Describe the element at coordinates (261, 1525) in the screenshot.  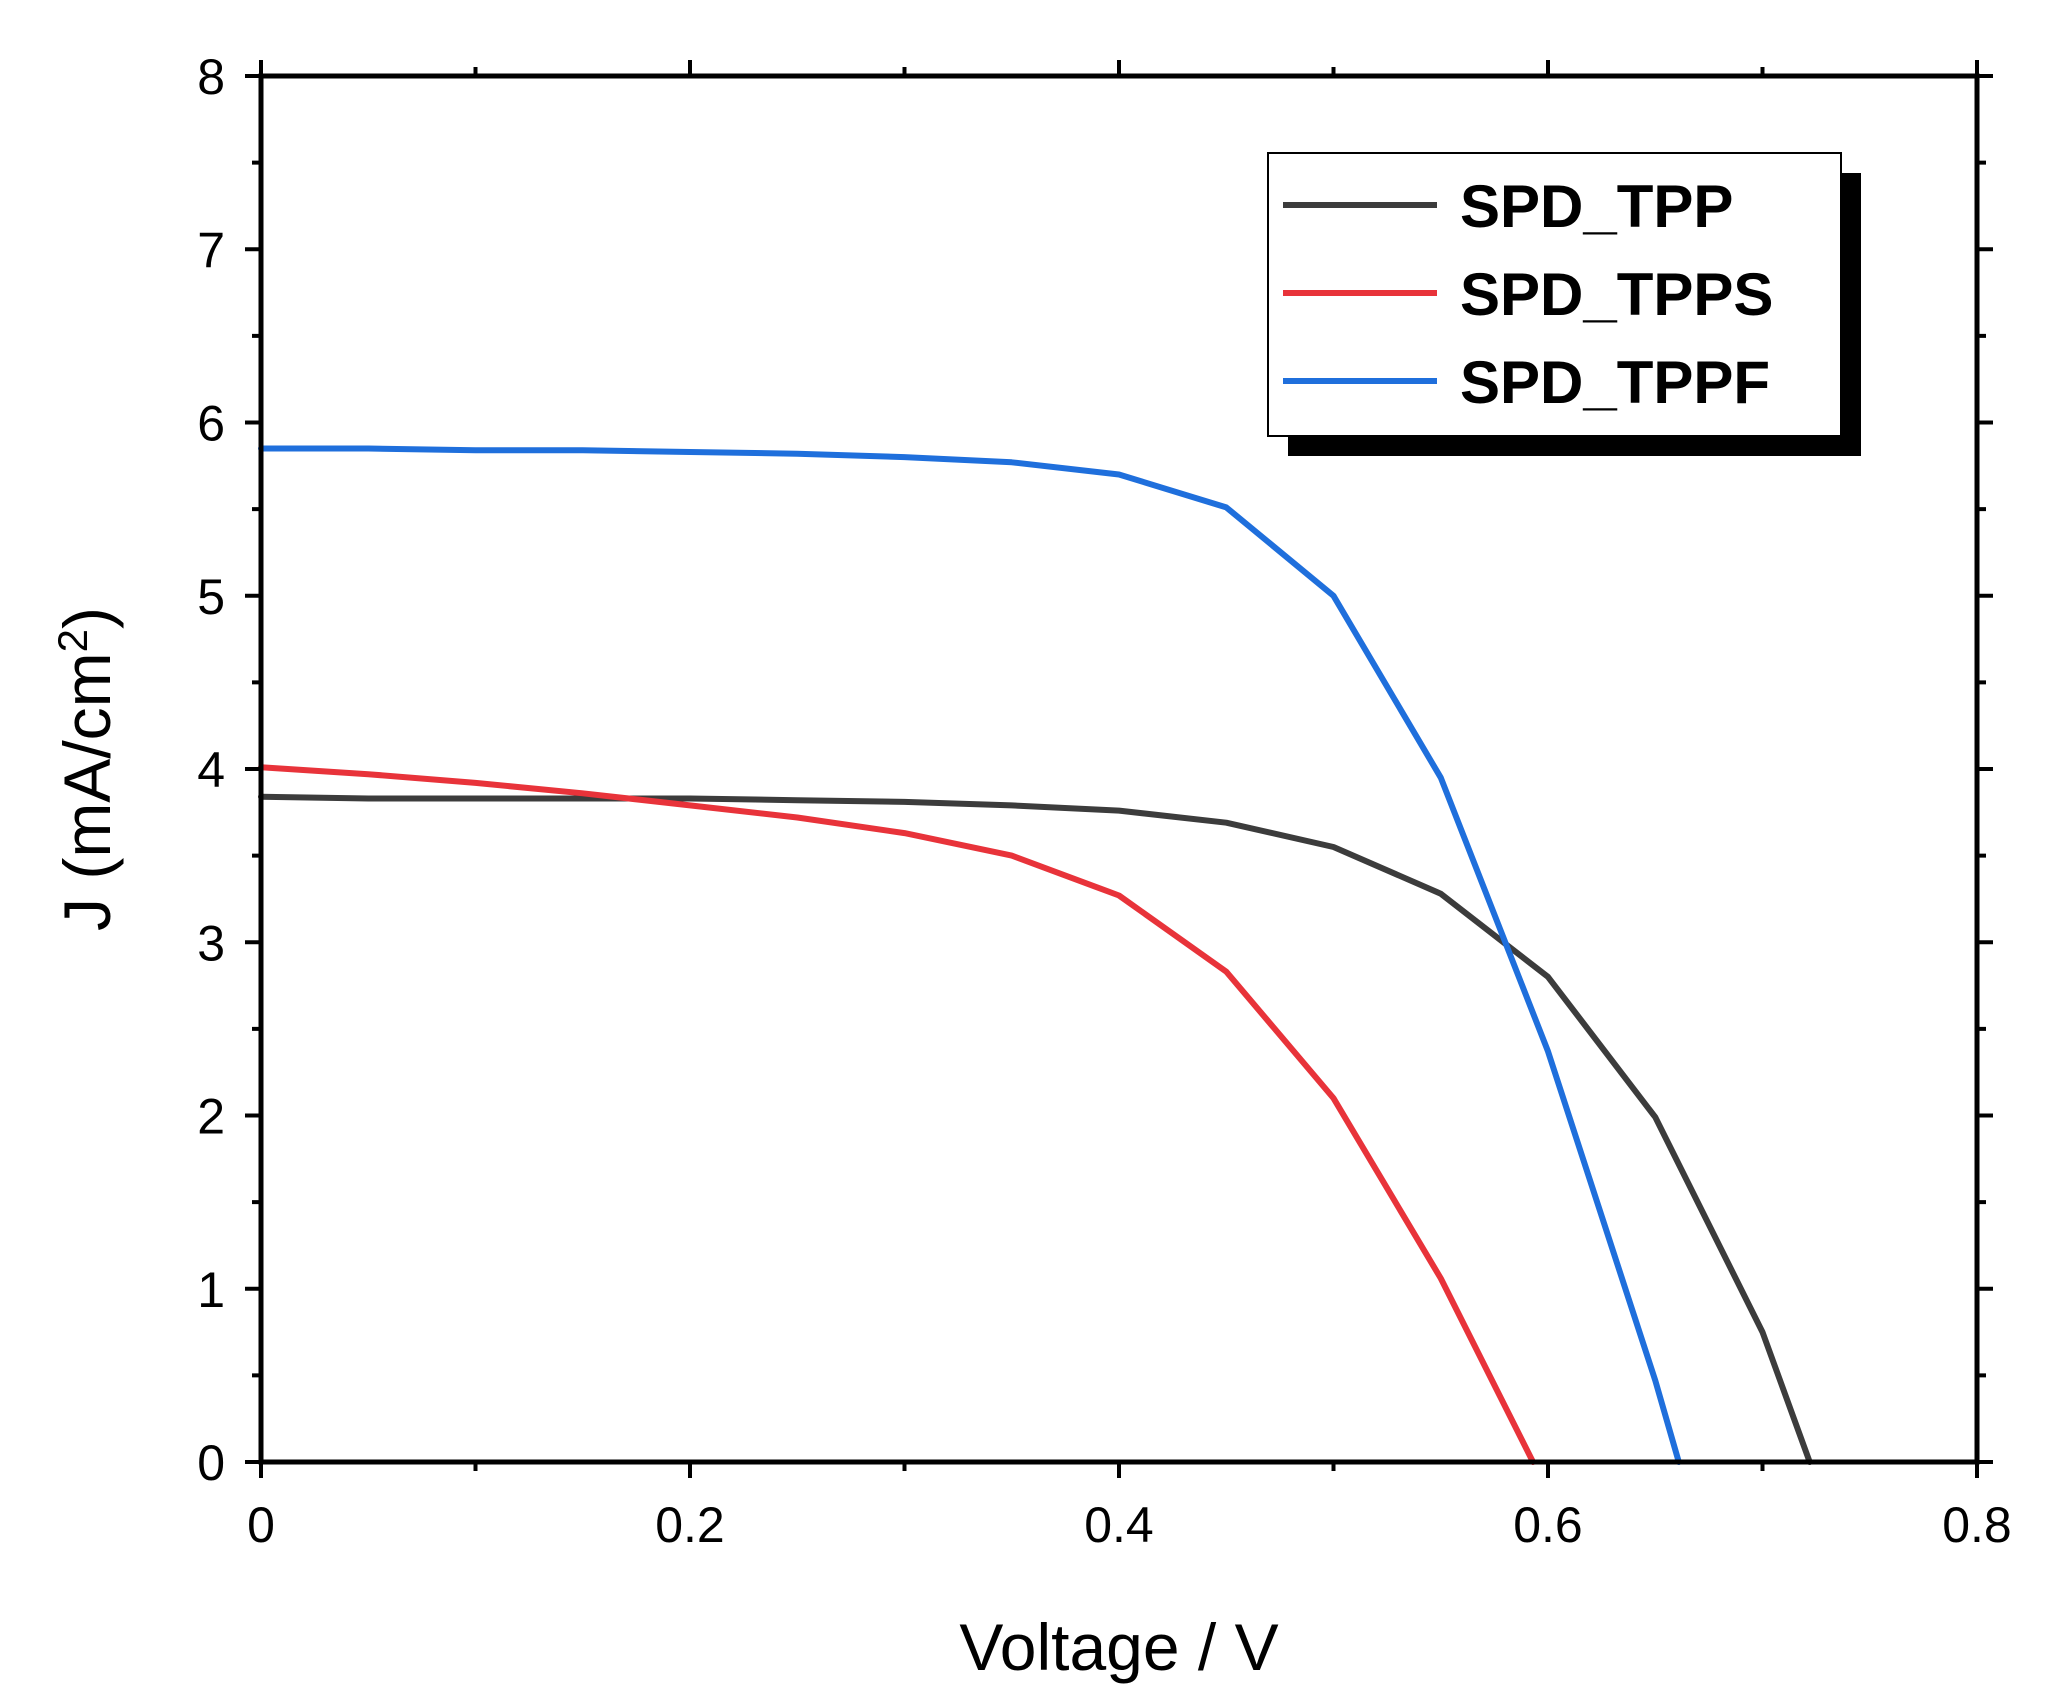
I see `x-tick-label: 0` at that location.